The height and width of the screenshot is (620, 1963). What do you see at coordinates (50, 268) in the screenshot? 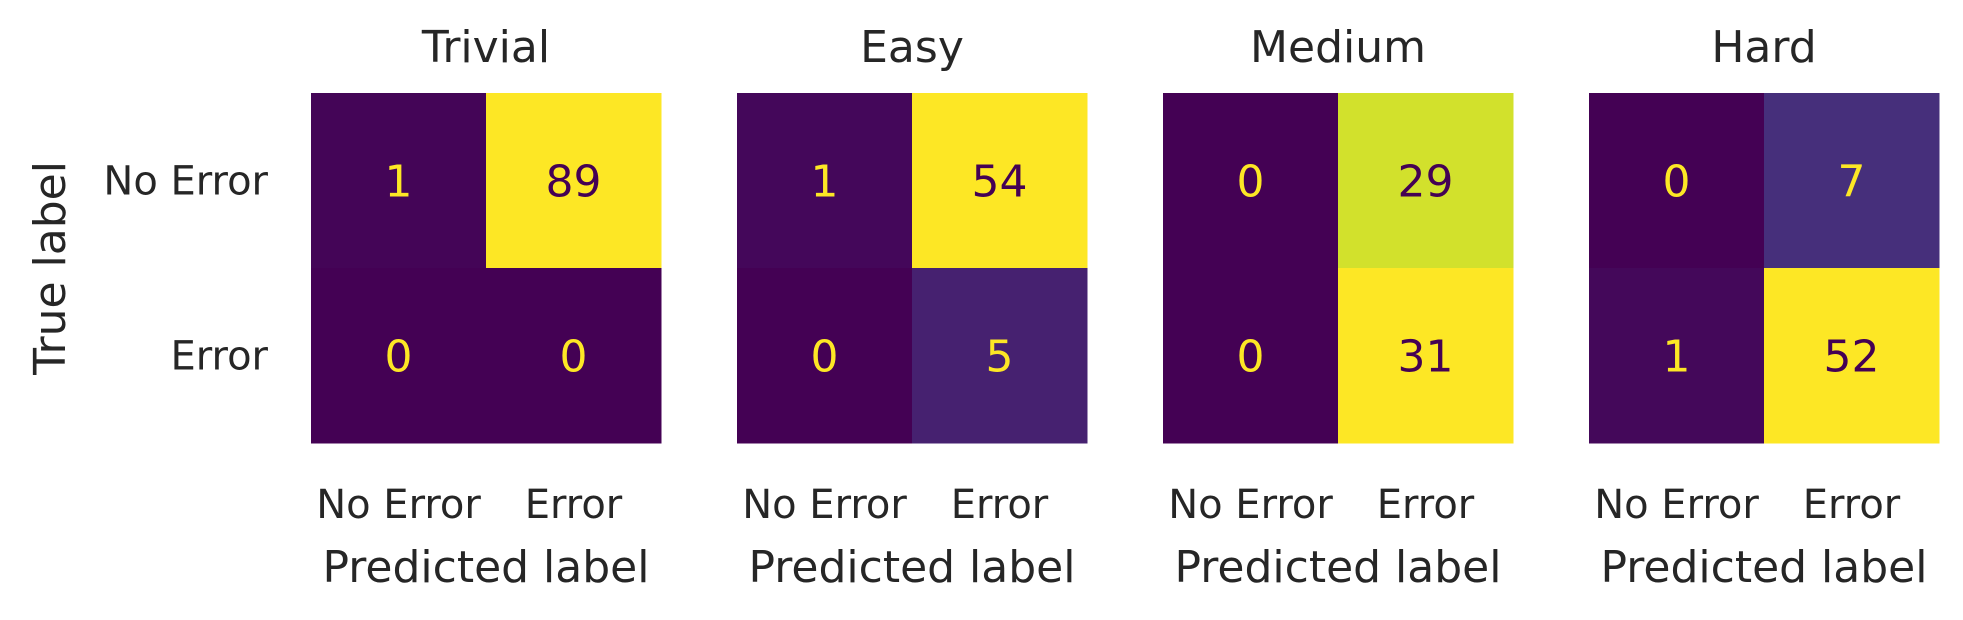
I see `y-axis-label: True label` at bounding box center [50, 268].